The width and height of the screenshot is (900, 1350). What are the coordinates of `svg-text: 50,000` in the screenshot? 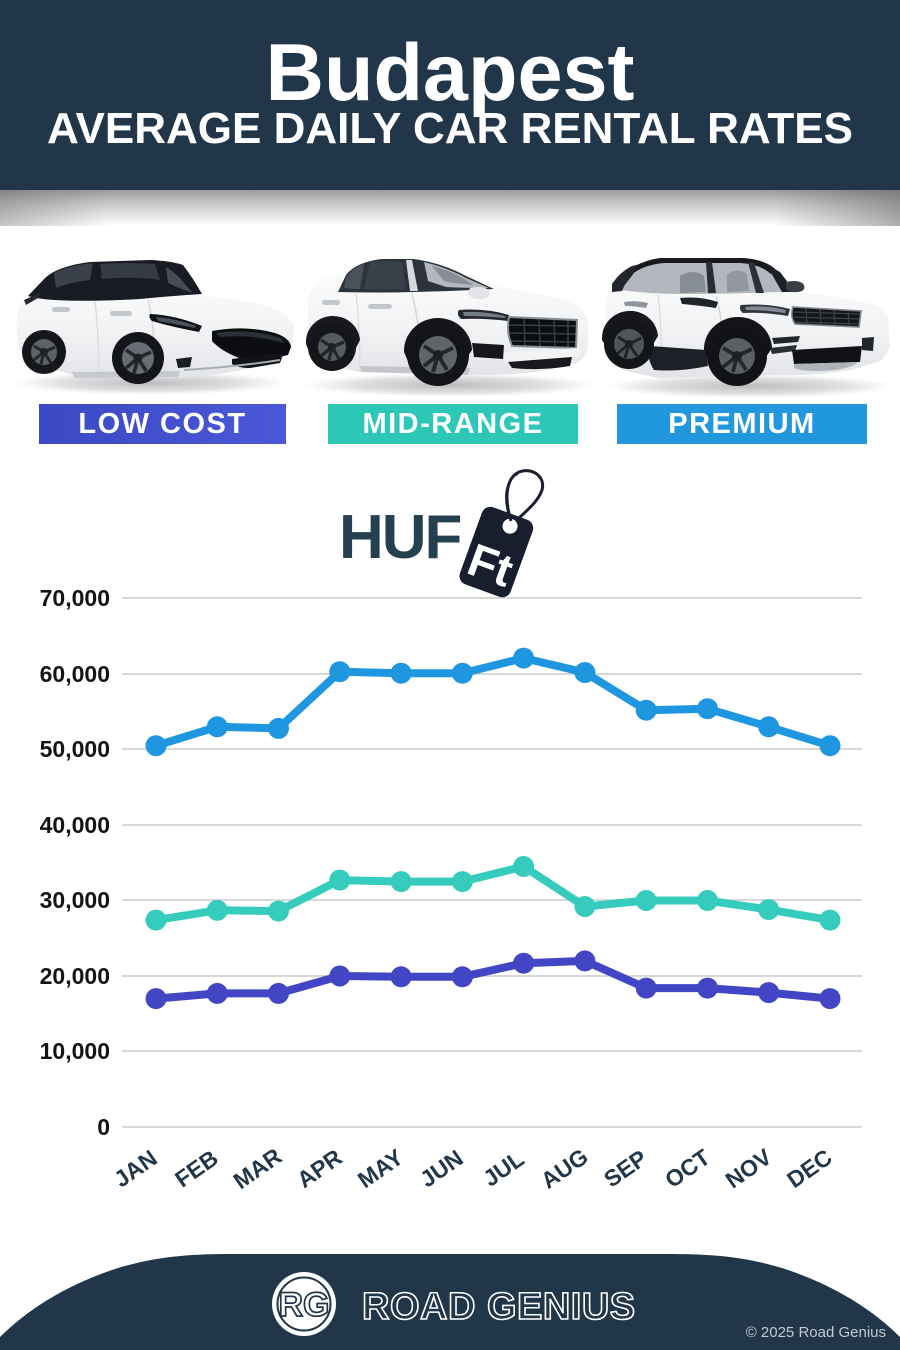 It's located at (75, 749).